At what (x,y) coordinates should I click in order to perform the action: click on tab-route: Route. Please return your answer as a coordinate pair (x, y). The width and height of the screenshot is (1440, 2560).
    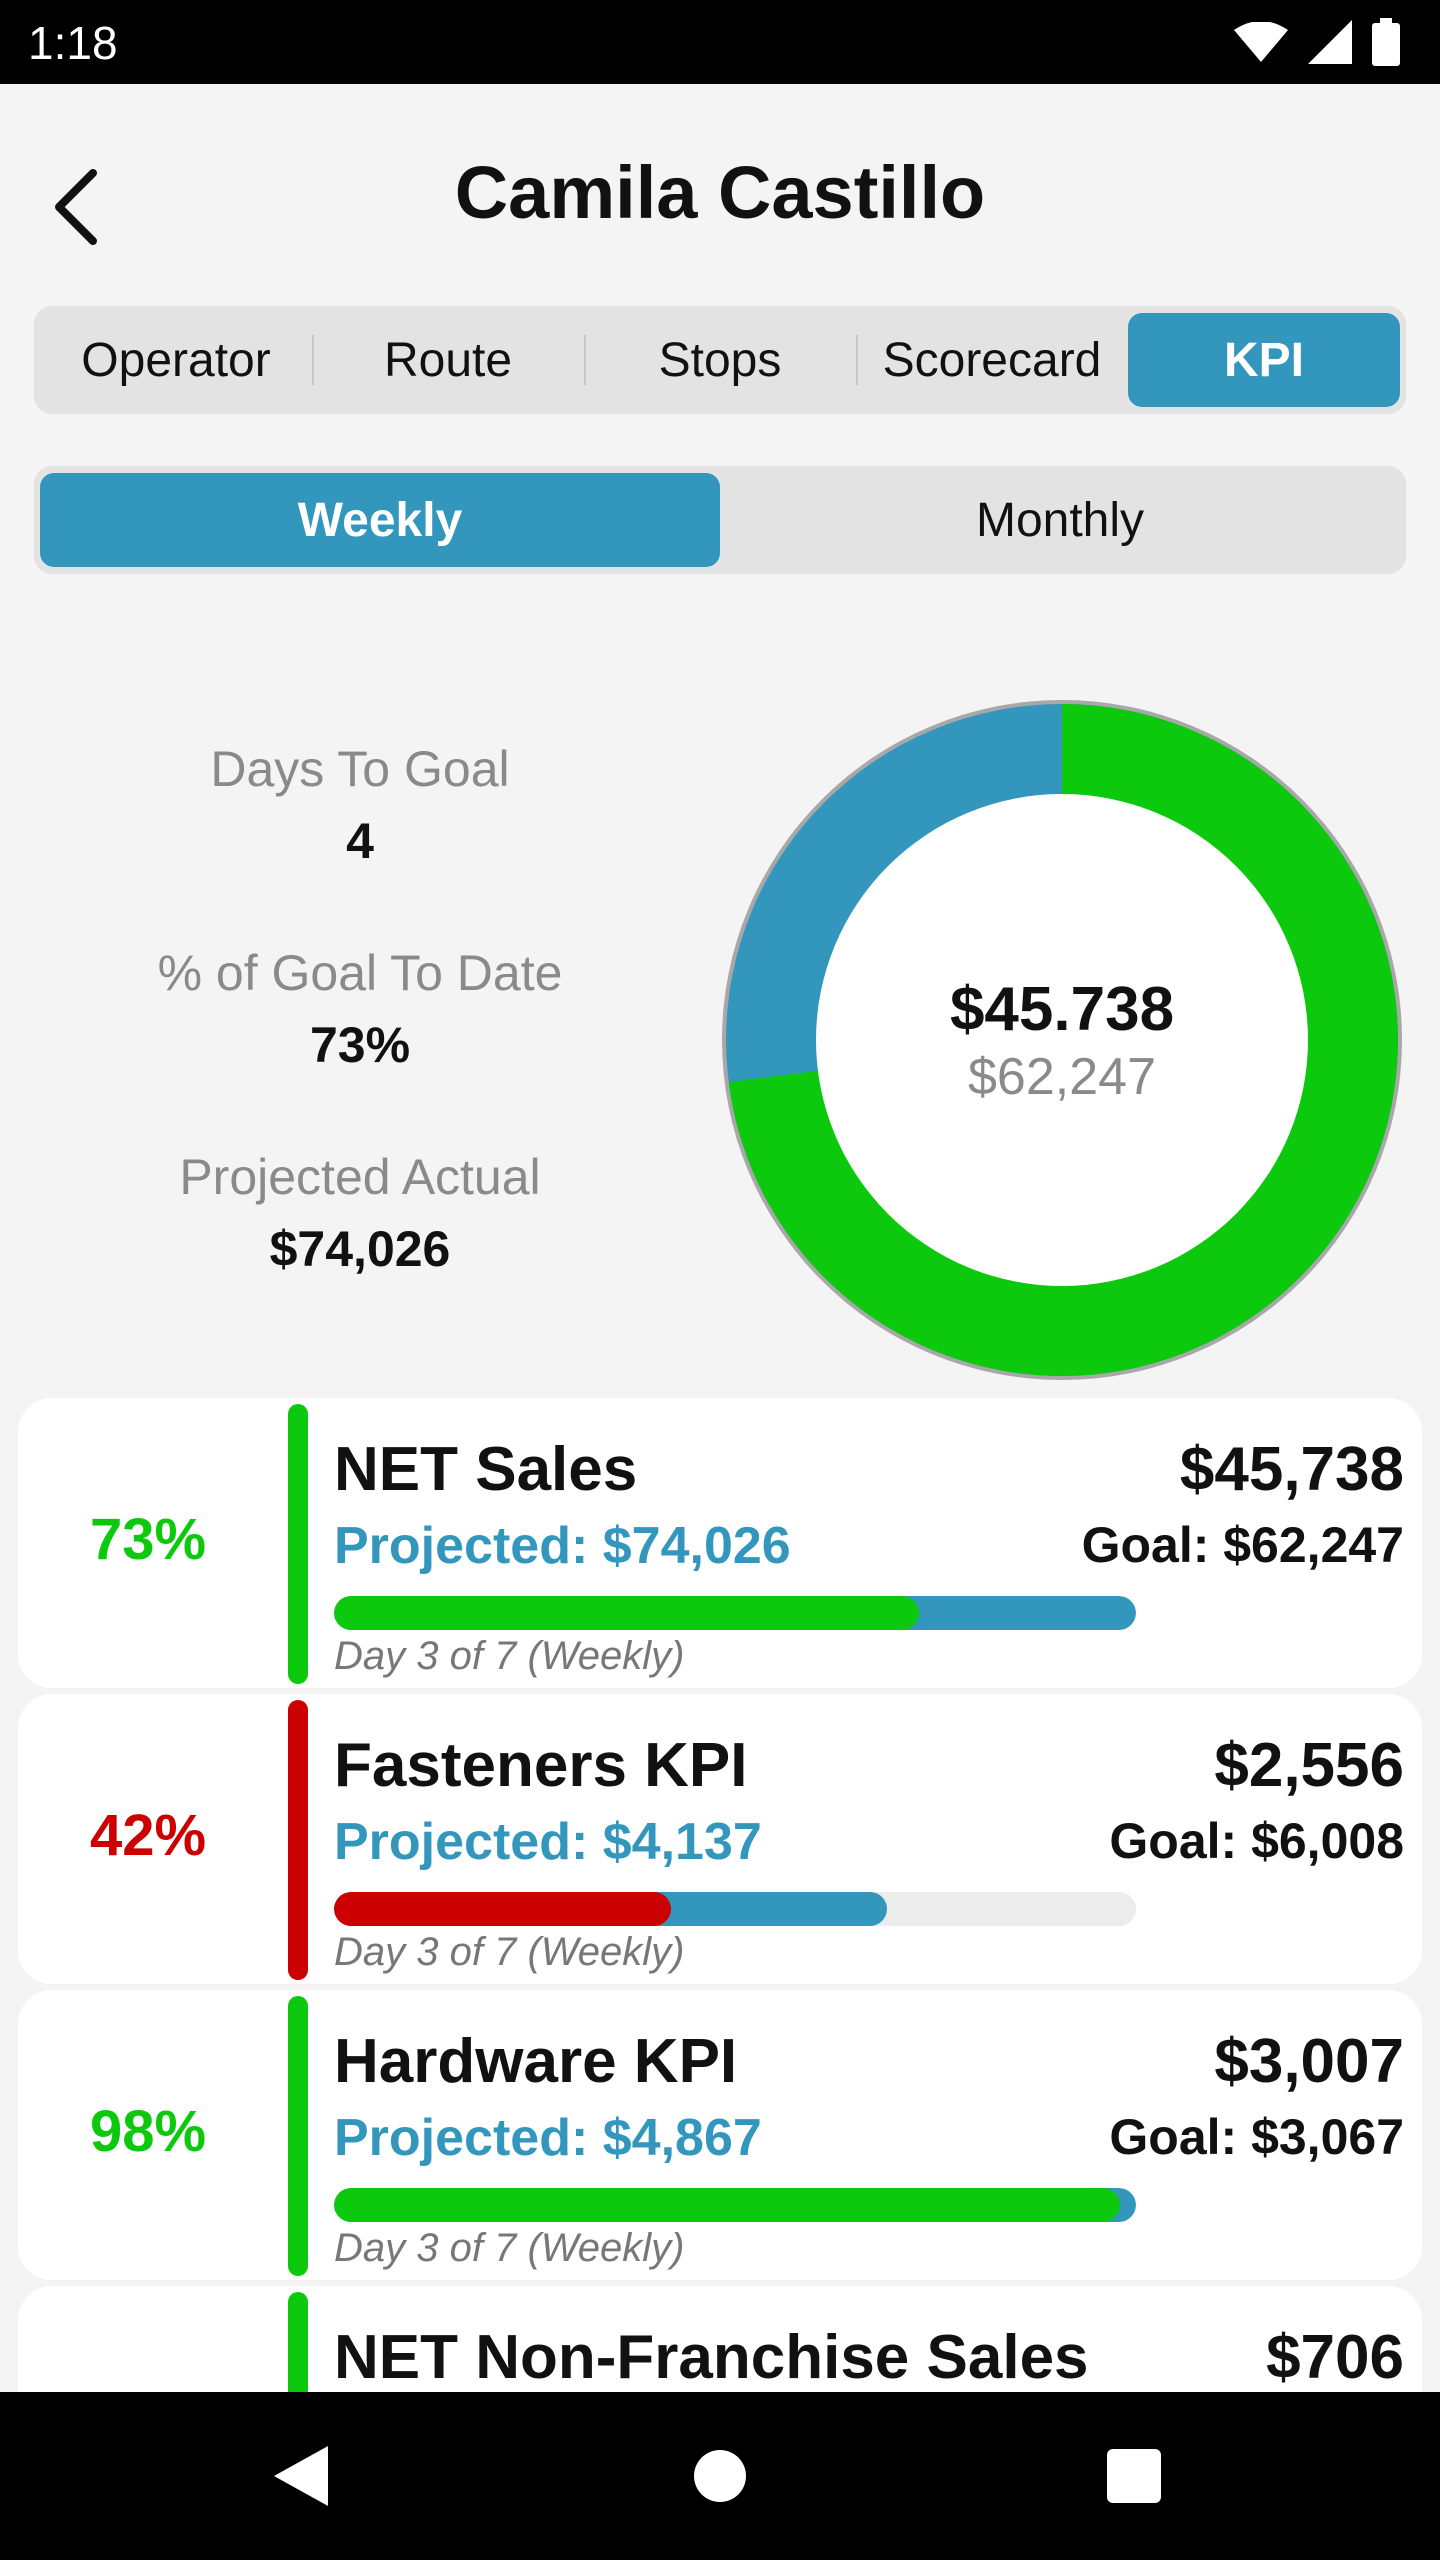
    Looking at the image, I should click on (448, 360).